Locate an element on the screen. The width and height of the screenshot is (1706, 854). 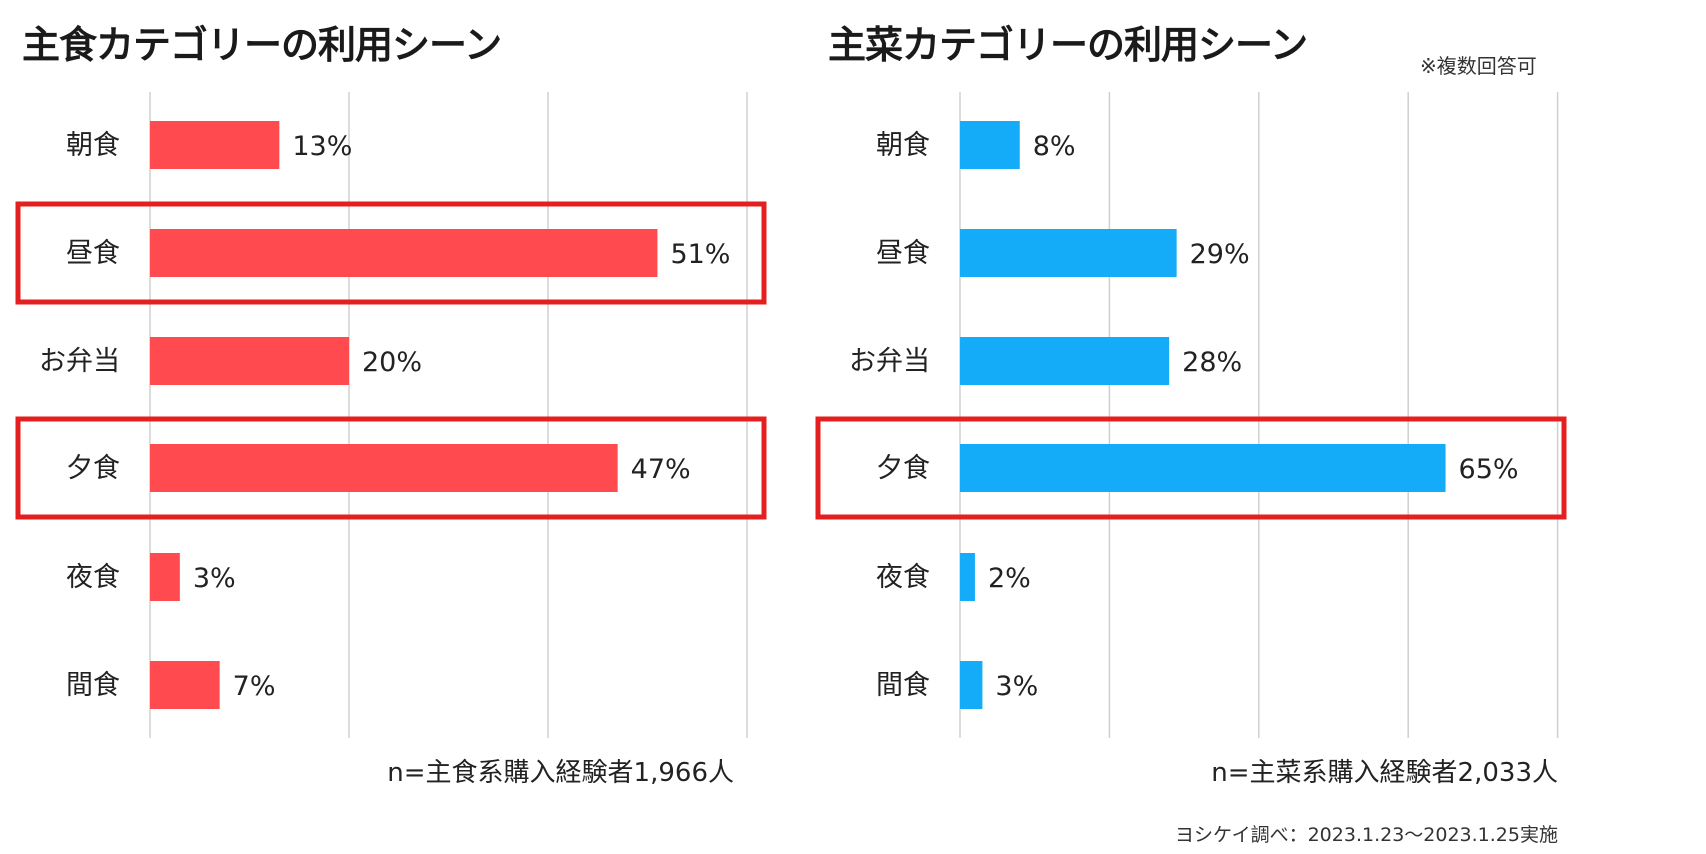
left-category-label: お弁当 is located at coordinates (79, 361).